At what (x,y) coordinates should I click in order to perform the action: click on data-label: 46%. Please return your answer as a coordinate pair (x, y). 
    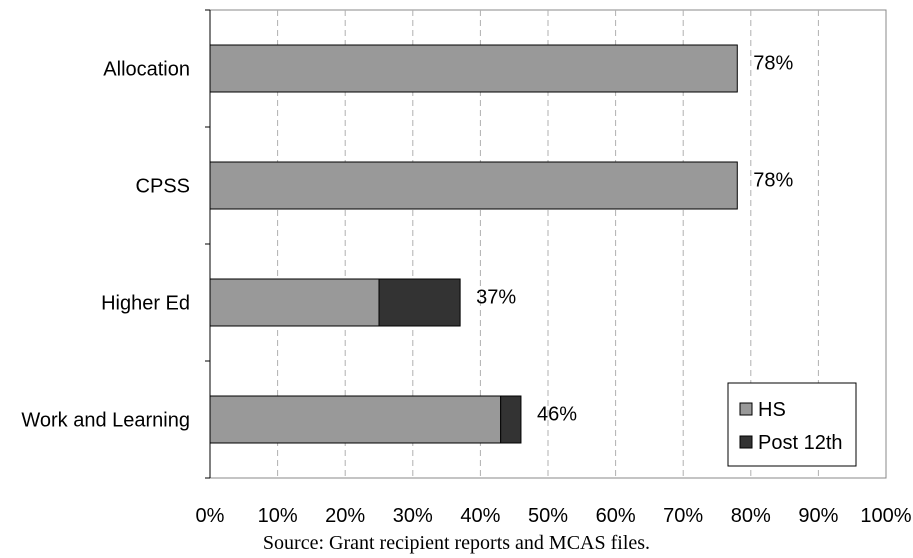
    Looking at the image, I should click on (557, 415).